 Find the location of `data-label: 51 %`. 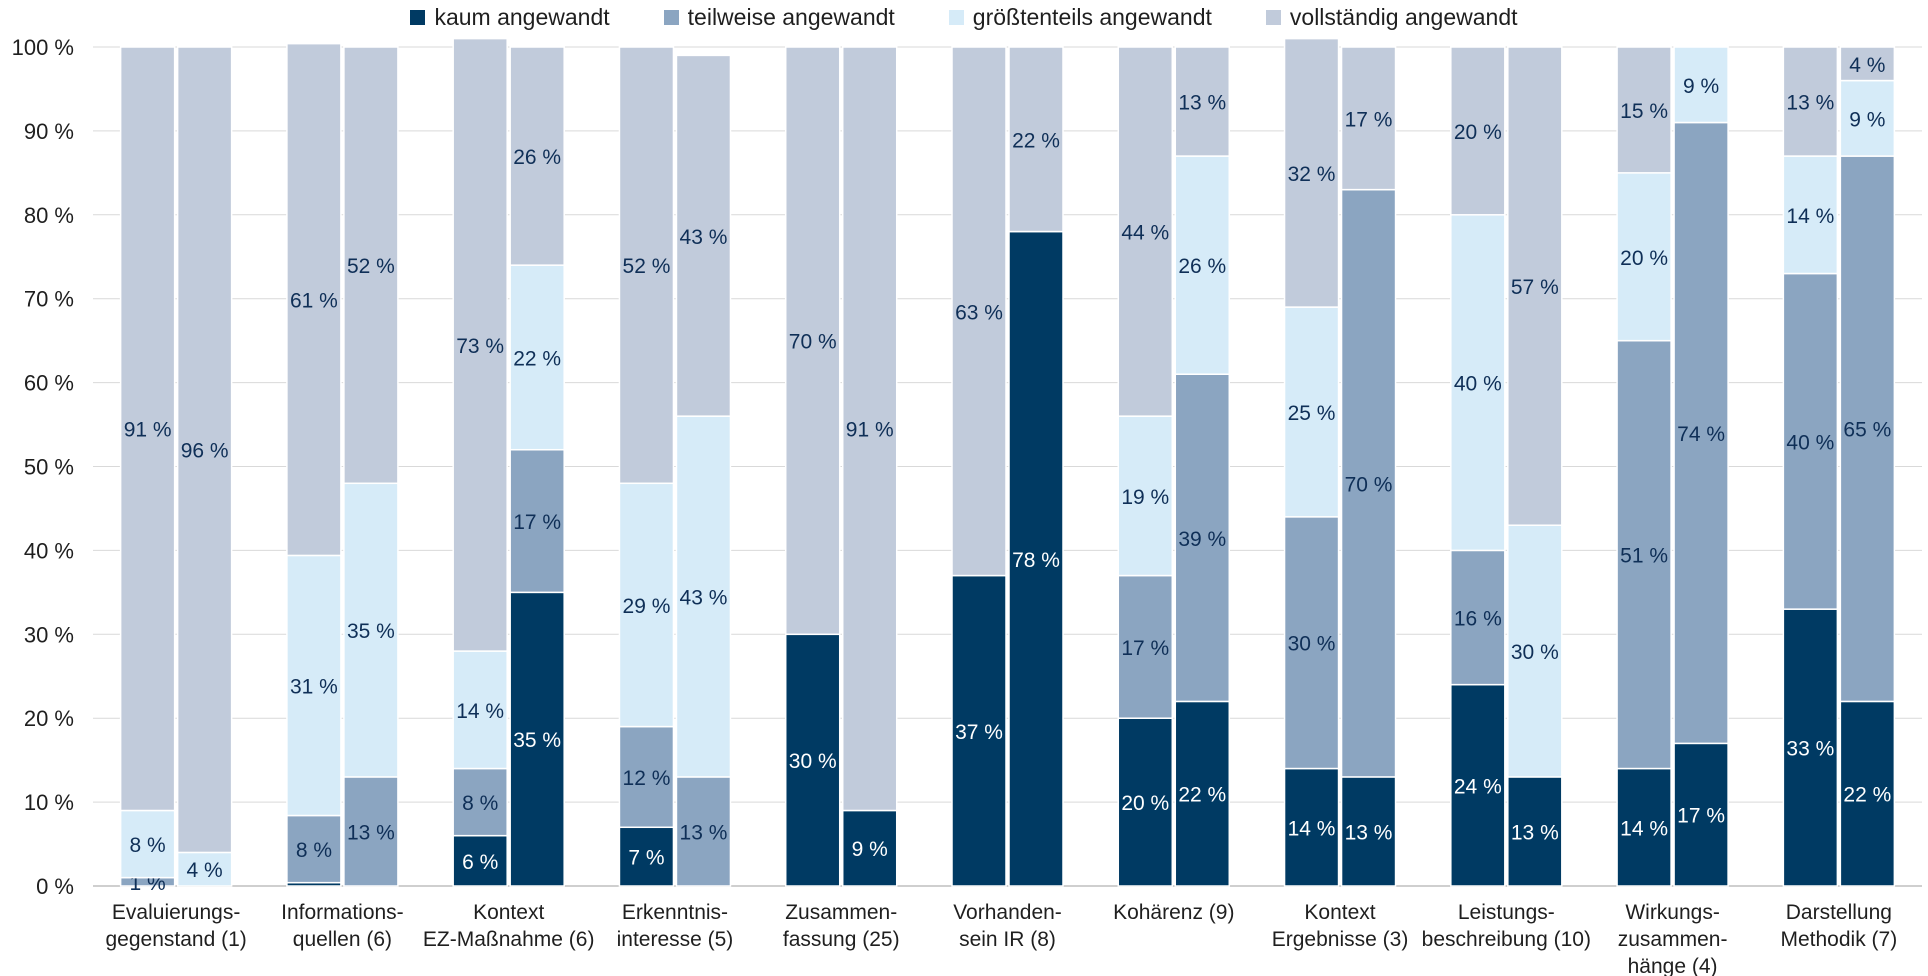

data-label: 51 % is located at coordinates (1644, 556).